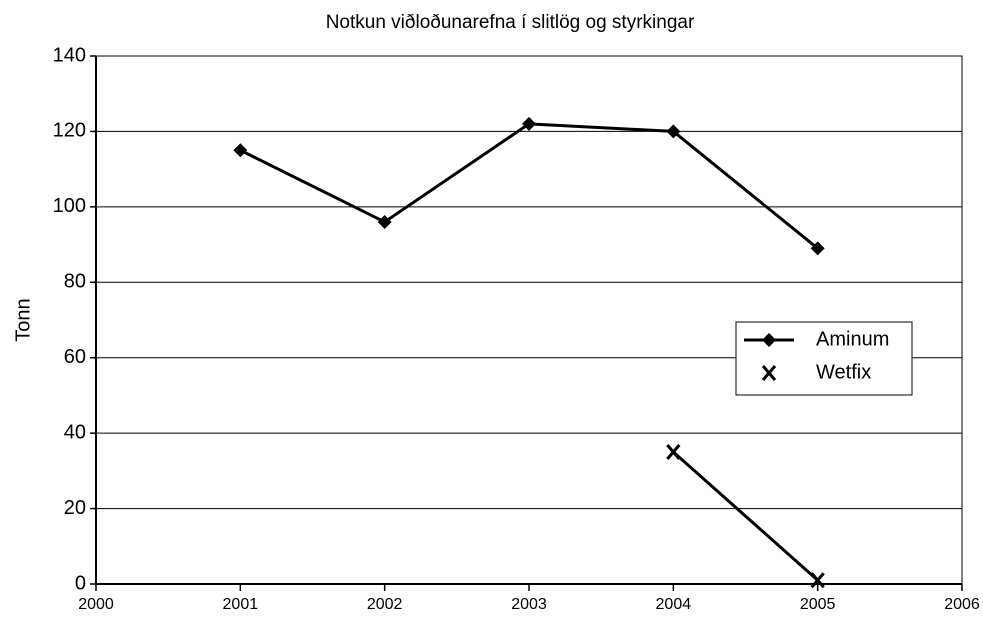 The image size is (983, 630). I want to click on x-tick-label: 2002, so click(385, 604).